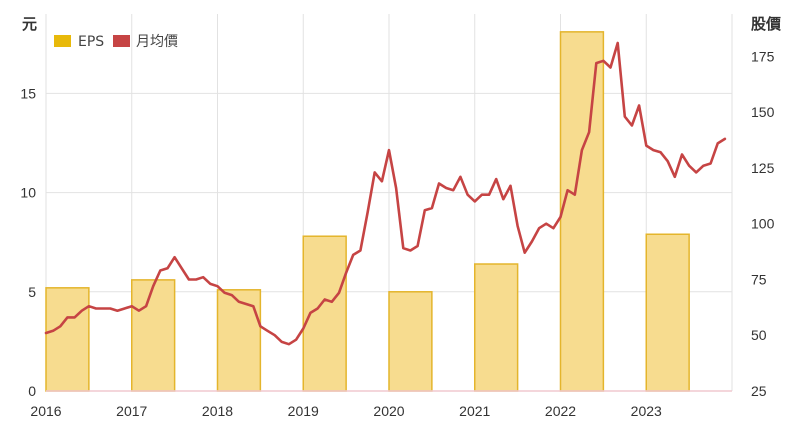 This screenshot has width=800, height=428. Describe the element at coordinates (560, 411) in the screenshot. I see `x-tick-label: 2022` at that location.